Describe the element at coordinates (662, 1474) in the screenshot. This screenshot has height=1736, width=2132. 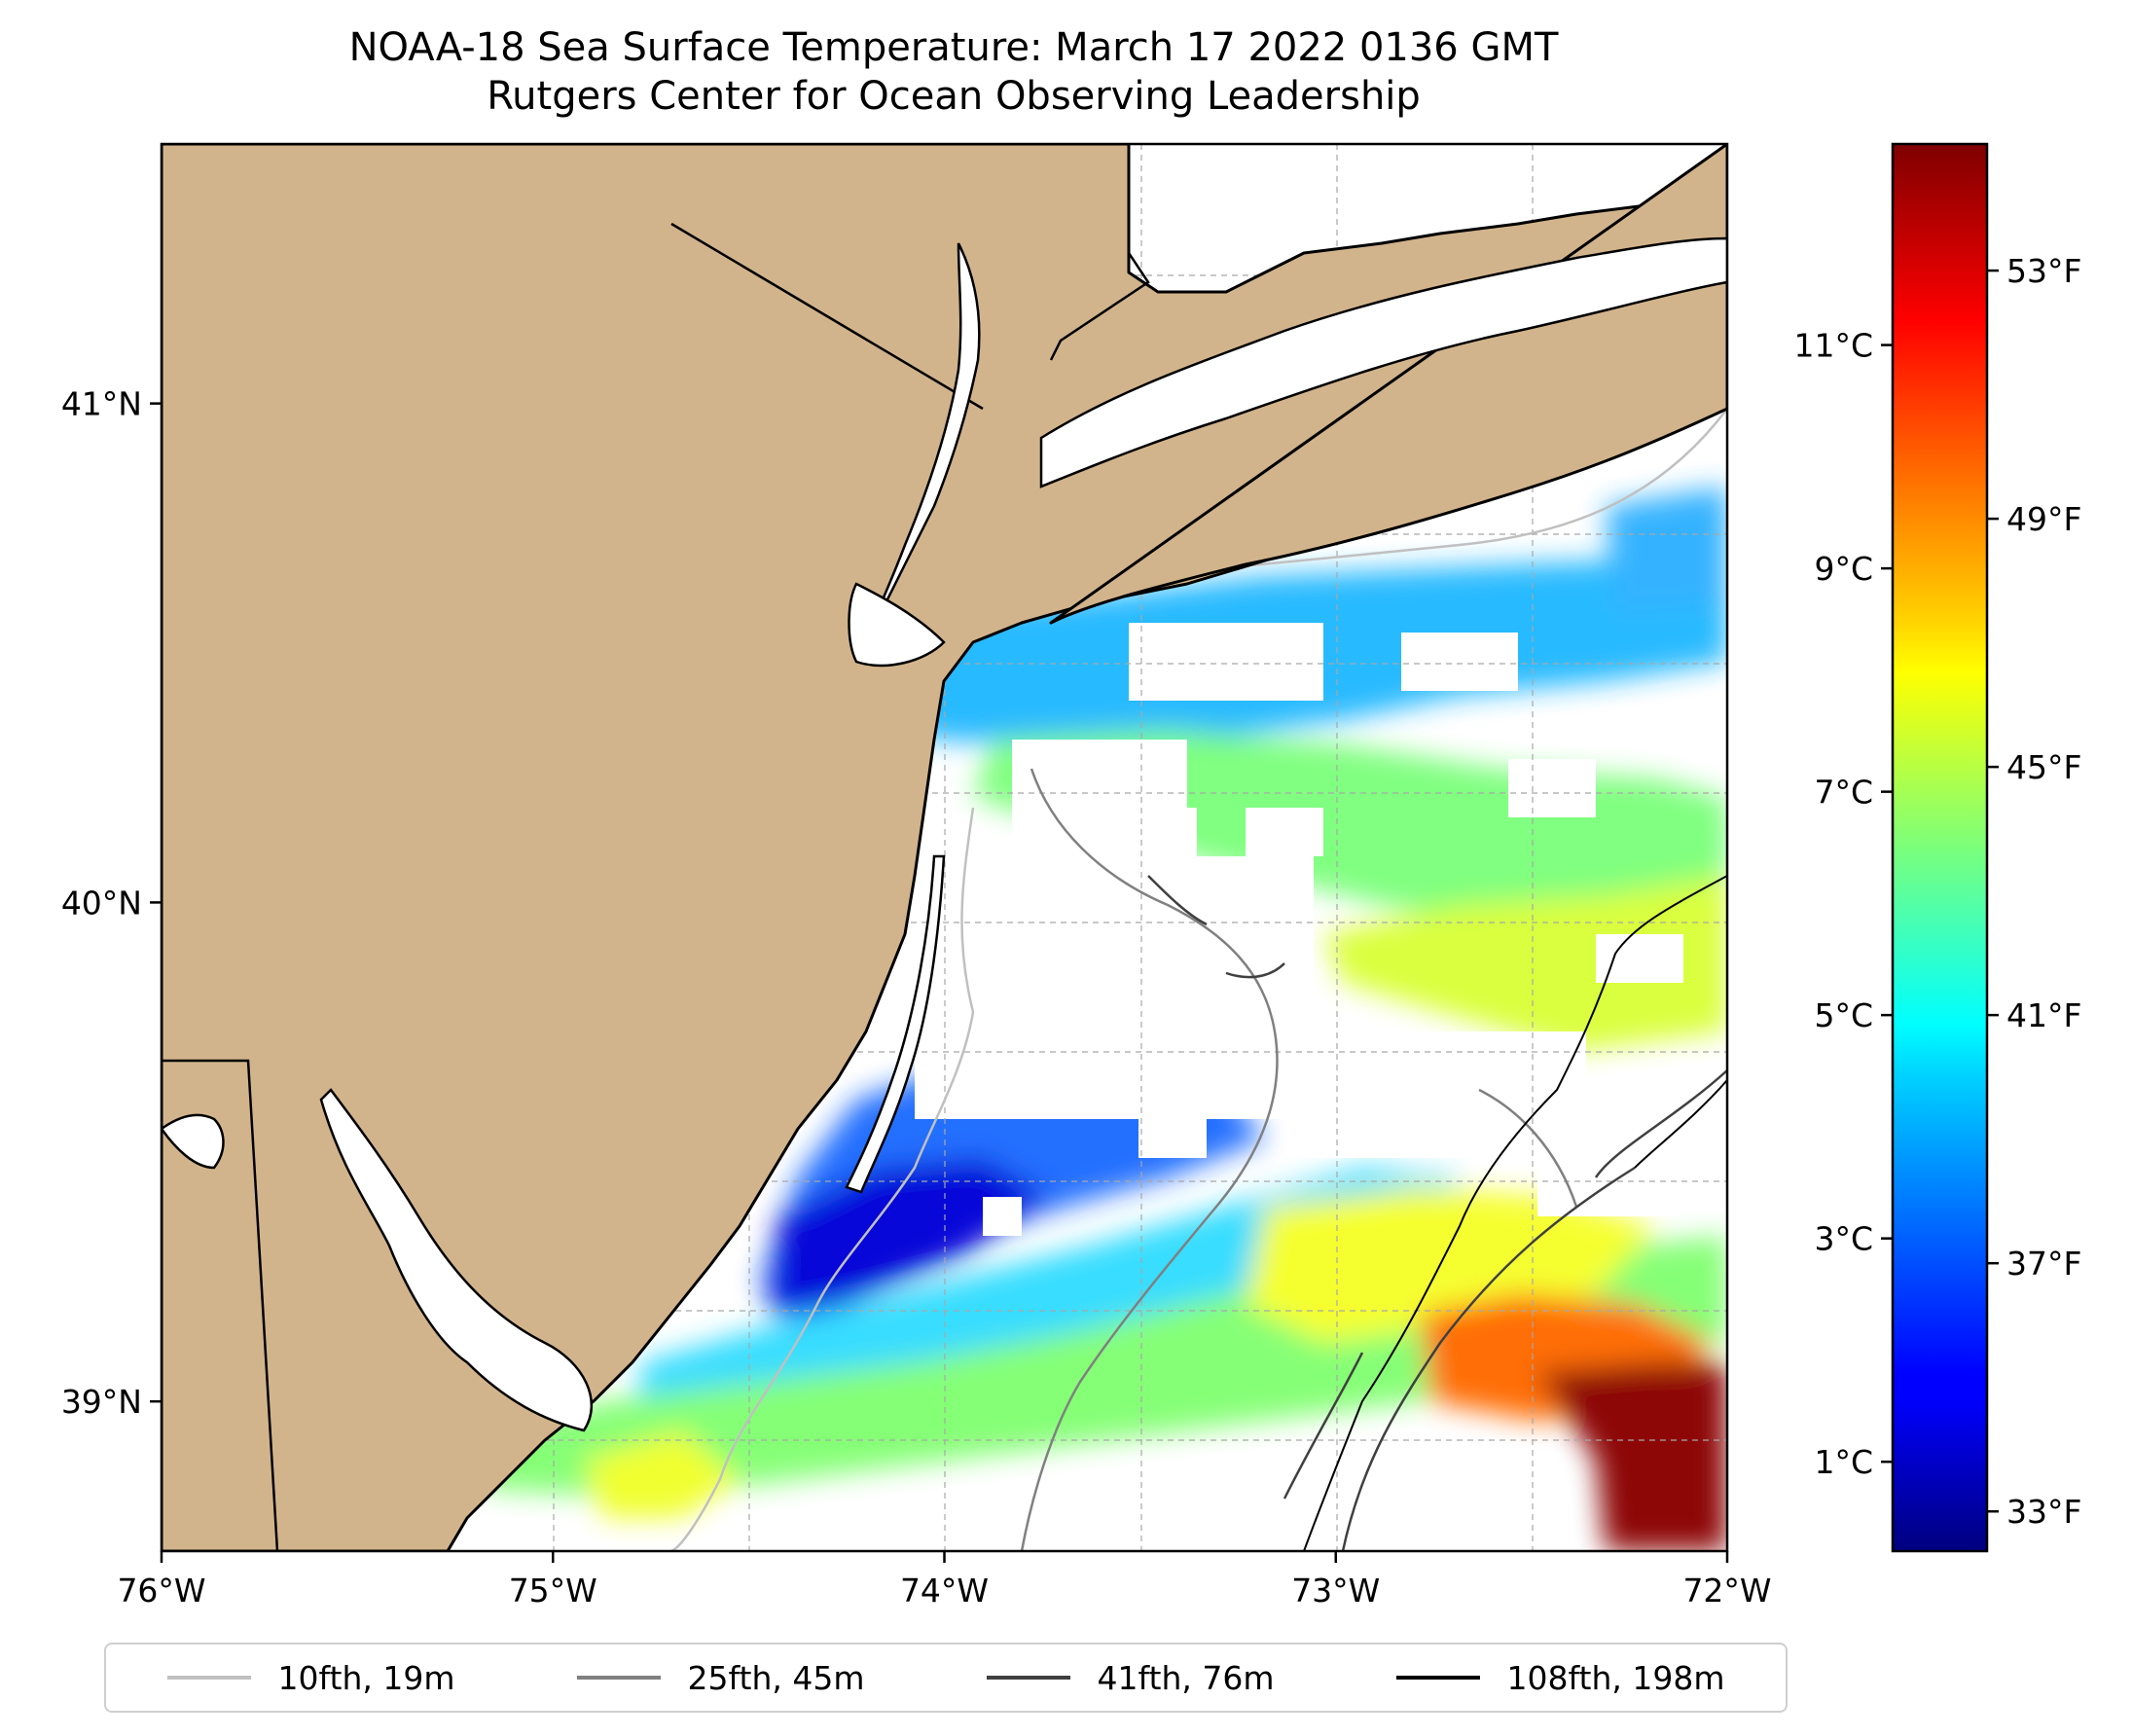
I see `sst-delaware-yellow` at that location.